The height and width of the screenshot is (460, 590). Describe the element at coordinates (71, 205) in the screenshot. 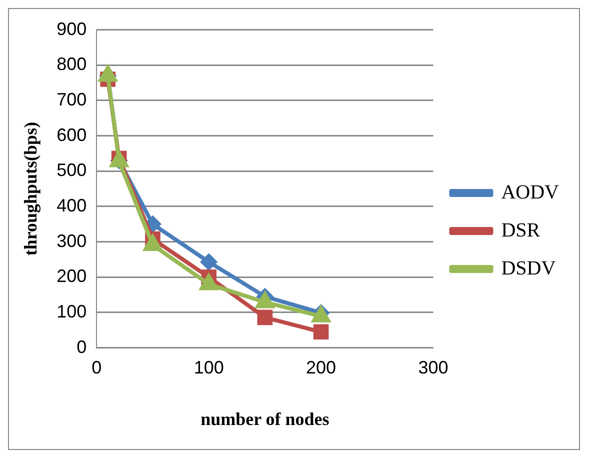

I see `y-tick-label: 400` at that location.